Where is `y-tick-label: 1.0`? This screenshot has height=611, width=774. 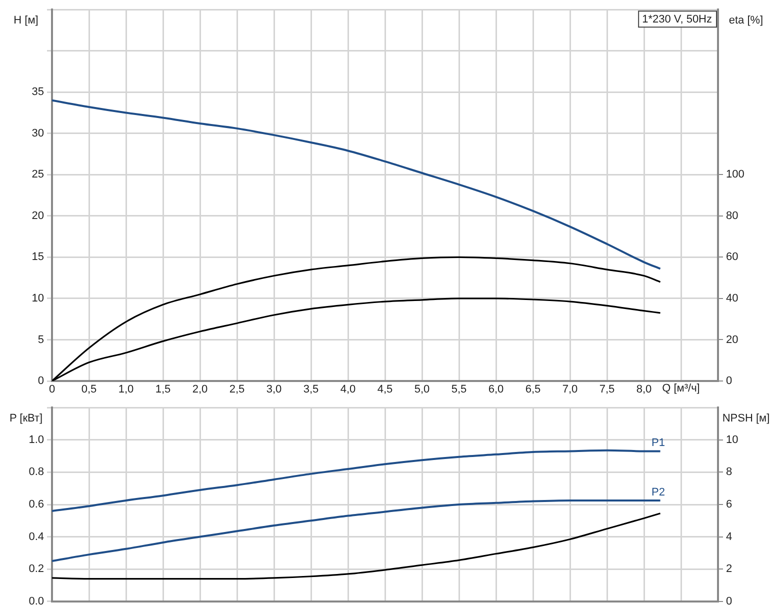 y-tick-label: 1.0 is located at coordinates (36, 440).